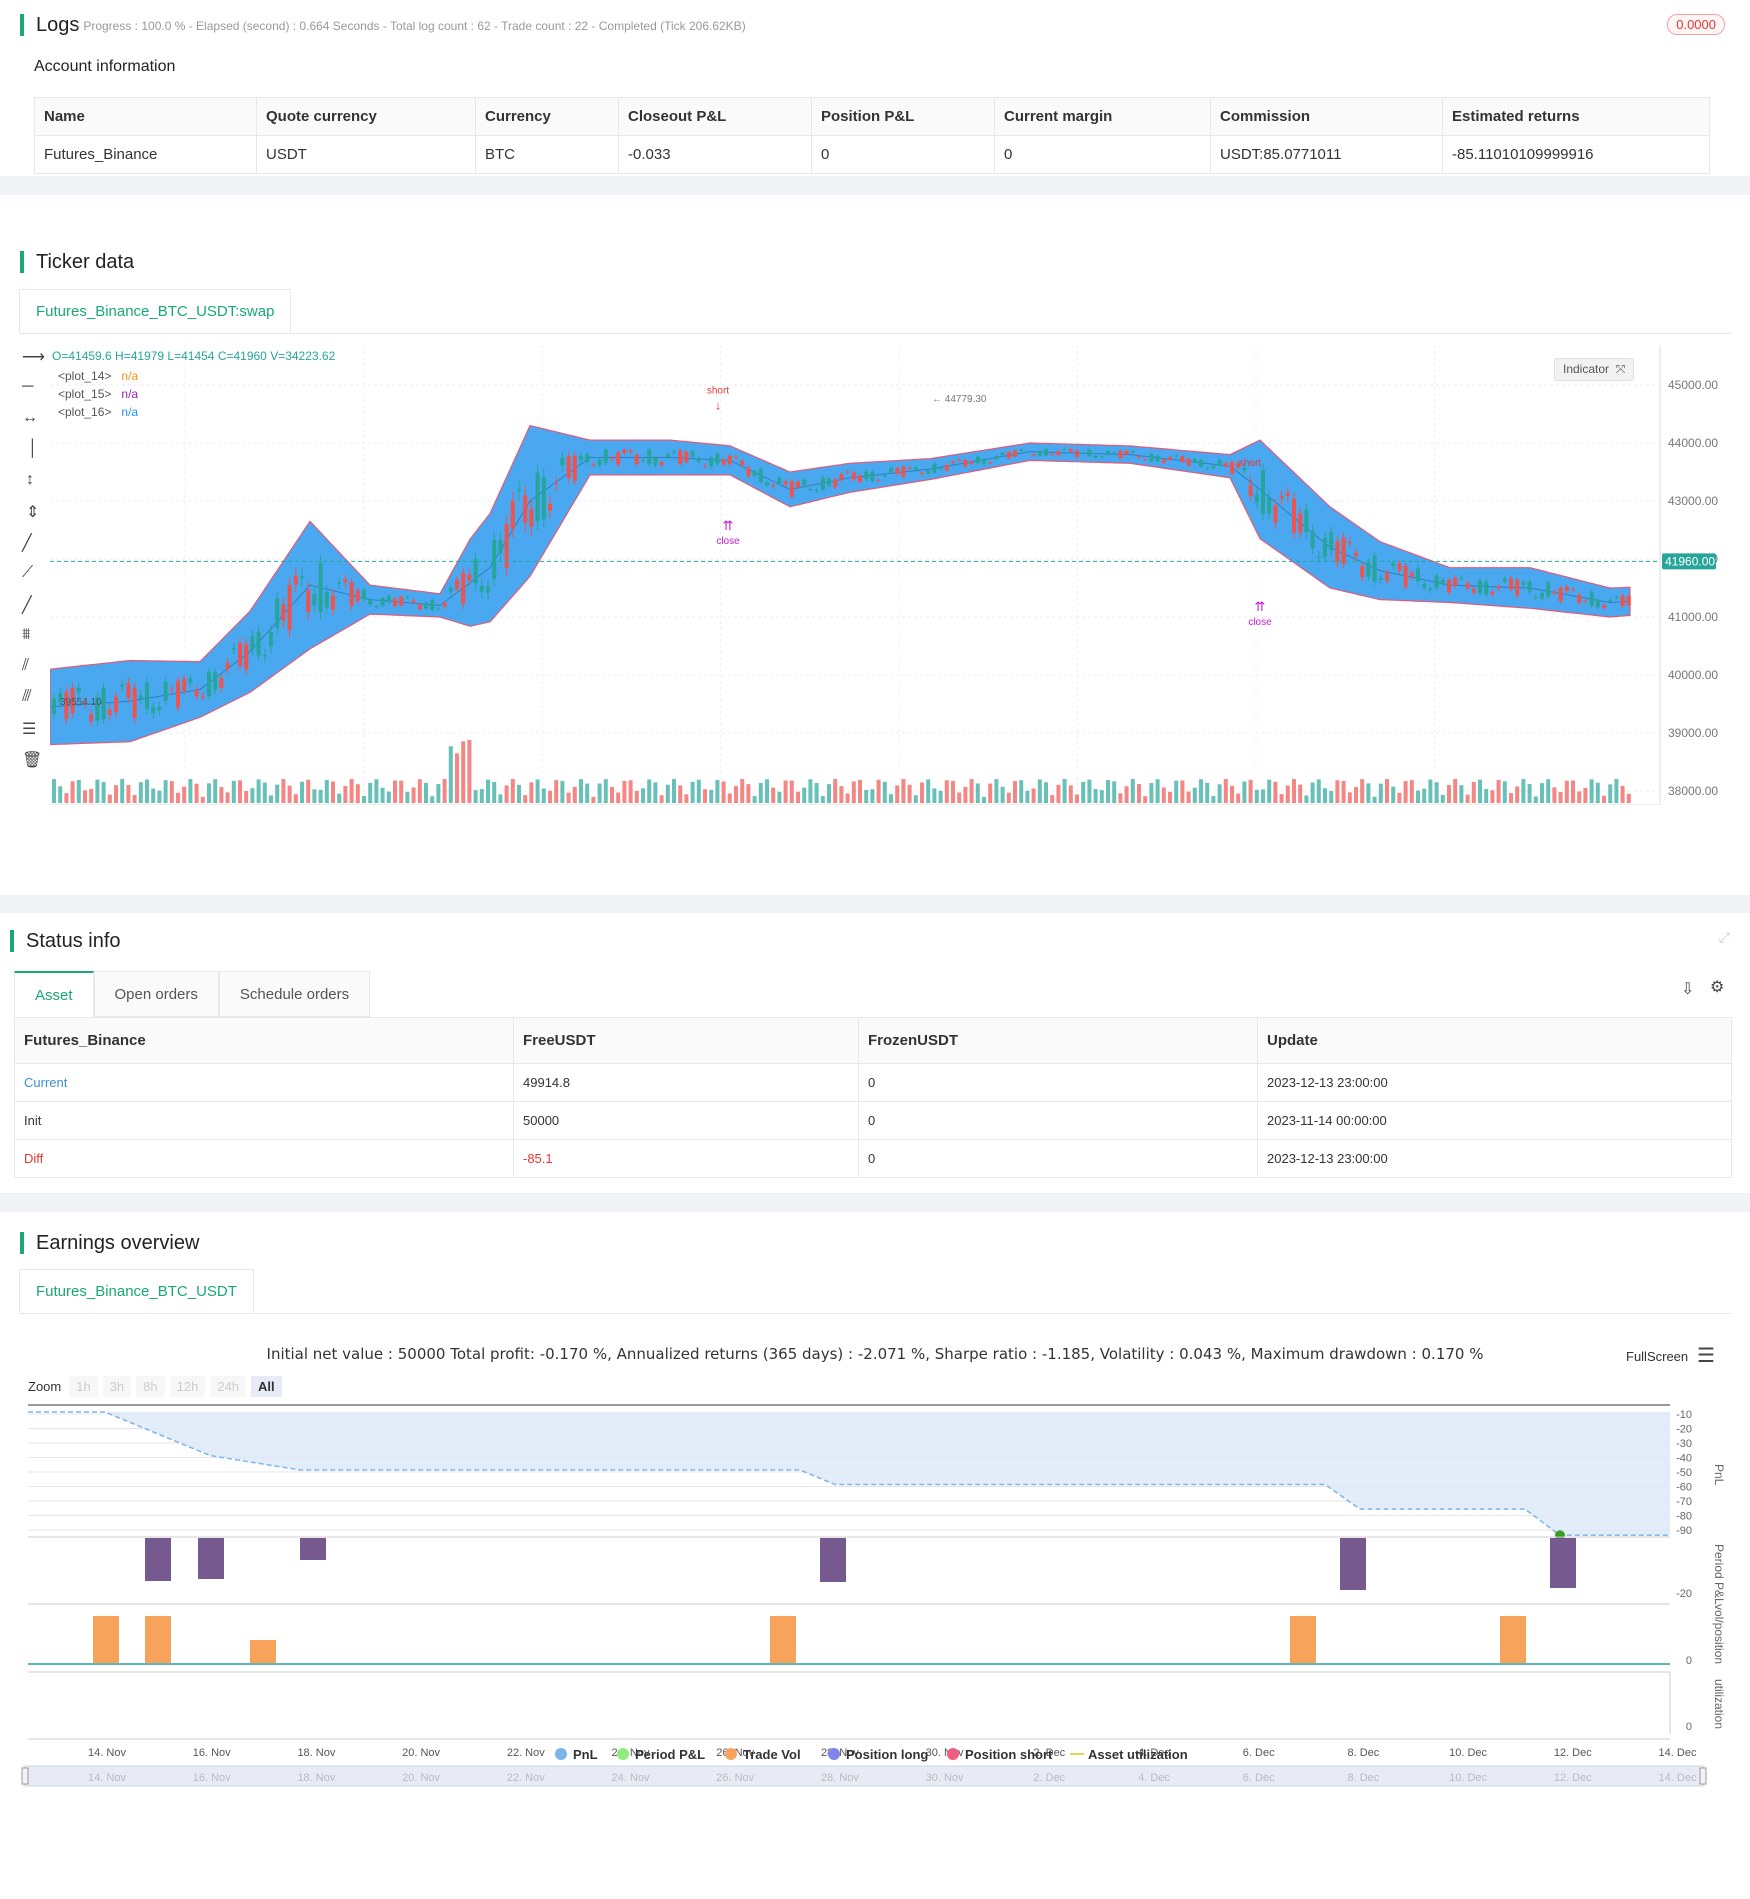 The image size is (1750, 1899). I want to click on vertical-ray-icon: ⇕, so click(33, 512).